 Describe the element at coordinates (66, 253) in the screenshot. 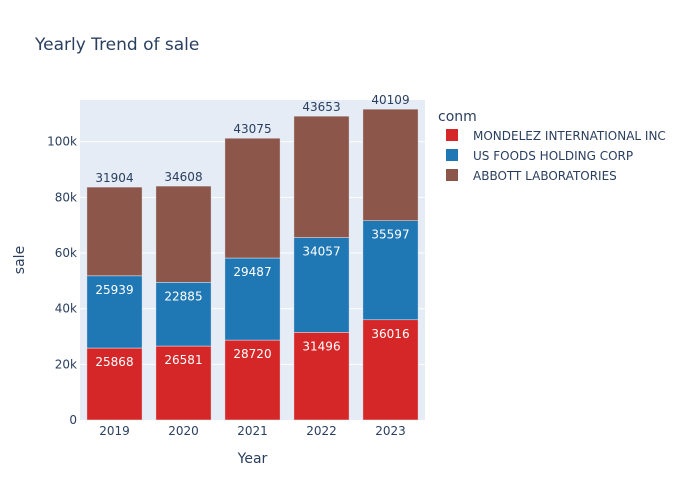

I see `y-tick-label: 60k` at that location.